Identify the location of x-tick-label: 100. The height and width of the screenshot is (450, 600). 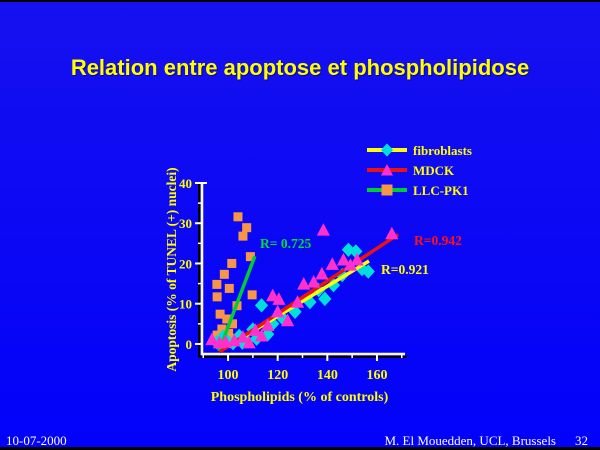
(228, 375).